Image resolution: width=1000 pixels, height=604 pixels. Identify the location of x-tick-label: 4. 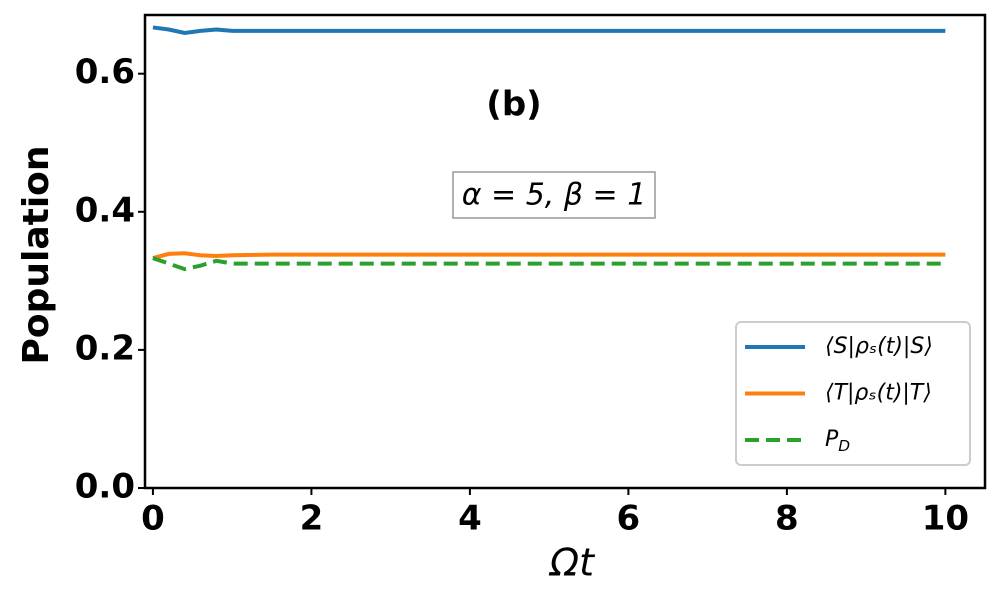
(470, 519).